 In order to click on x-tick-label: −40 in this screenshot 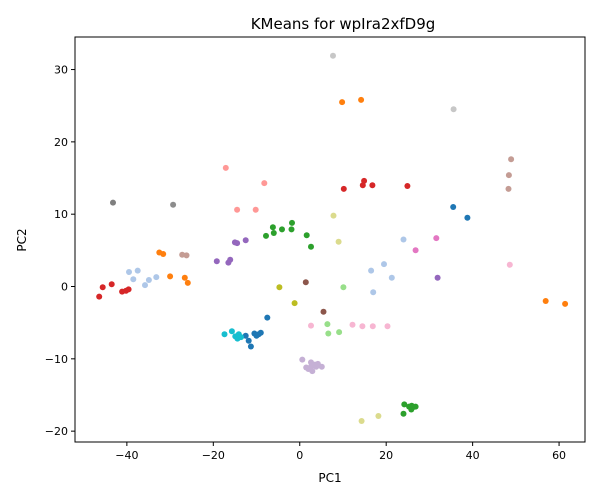, I will do `click(126, 455)`.